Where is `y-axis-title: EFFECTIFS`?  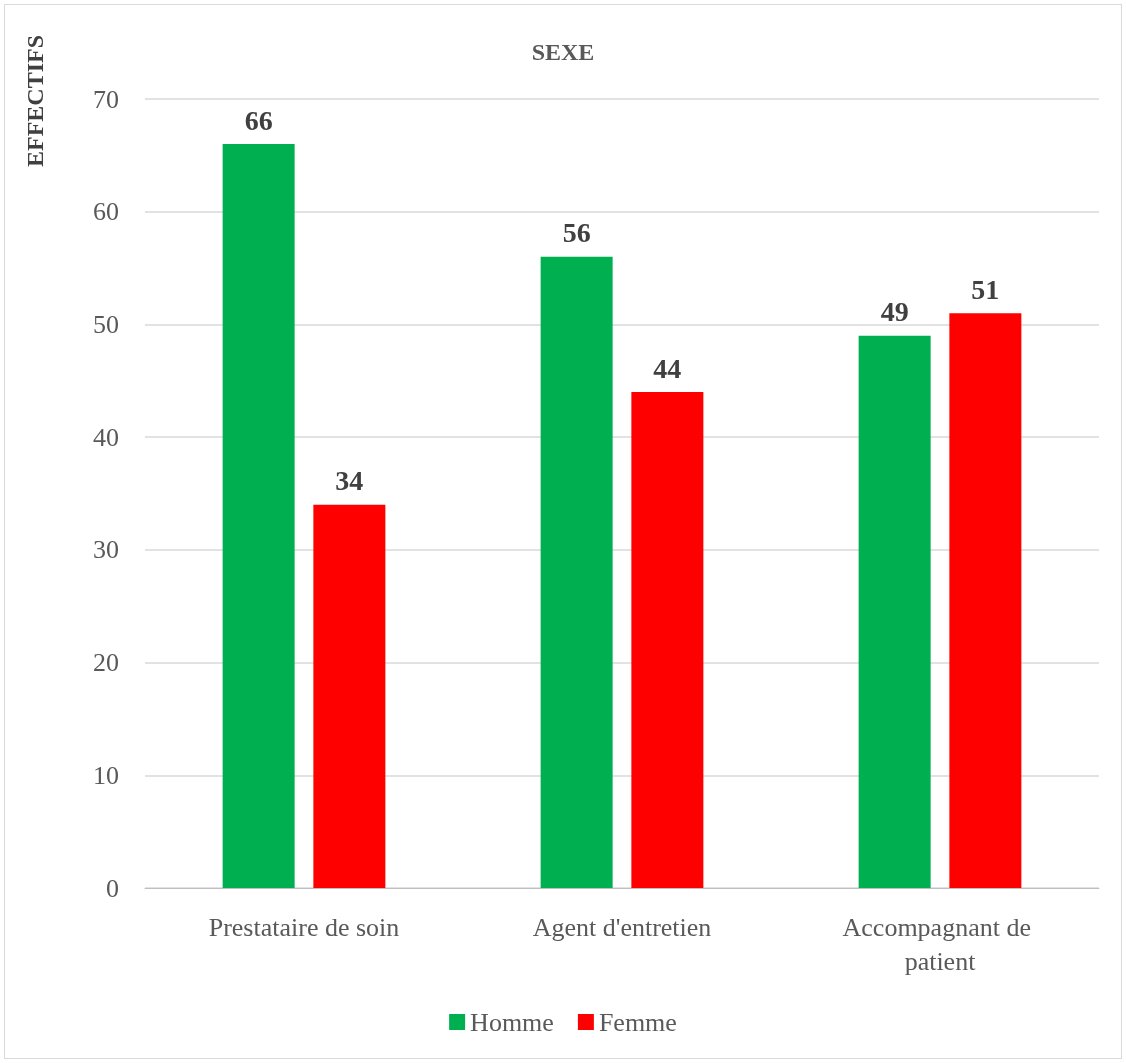
y-axis-title: EFFECTIFS is located at coordinates (35, 101).